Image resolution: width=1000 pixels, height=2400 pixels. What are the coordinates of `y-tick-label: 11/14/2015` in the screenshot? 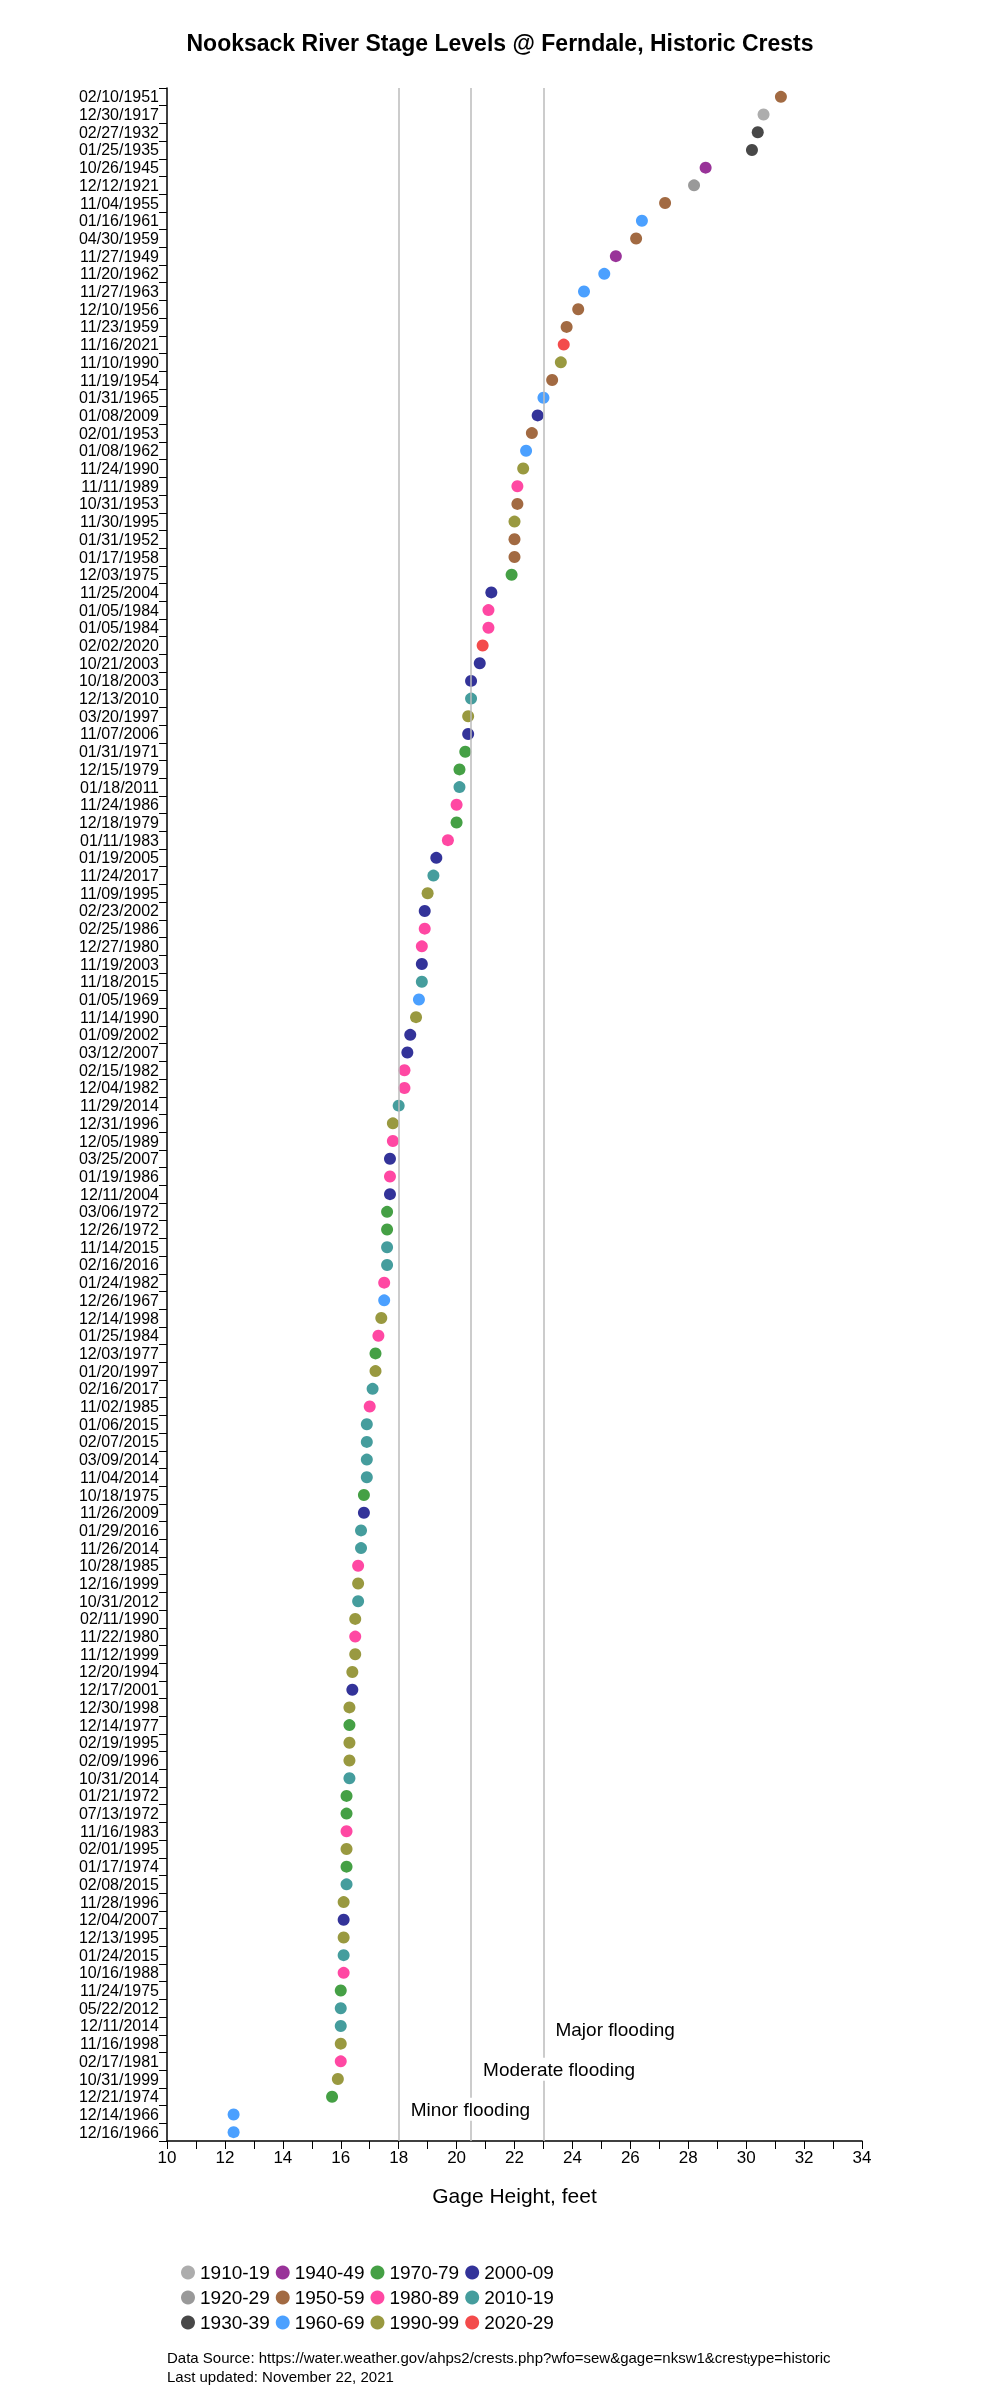 It's located at (120, 1247).